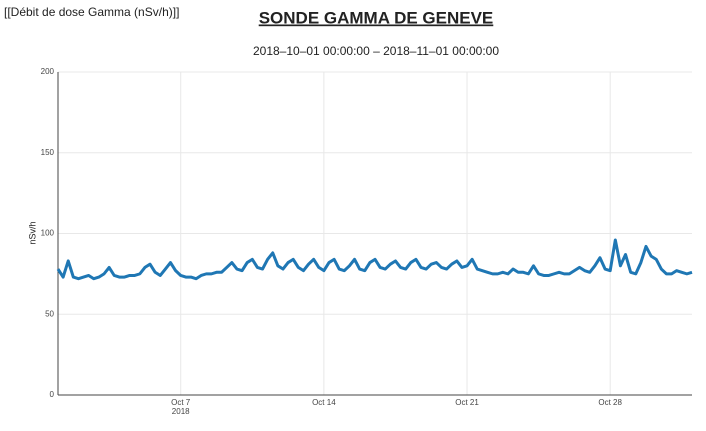 Image resolution: width=706 pixels, height=431 pixels. What do you see at coordinates (52, 394) in the screenshot?
I see `y-tick-label: 0` at bounding box center [52, 394].